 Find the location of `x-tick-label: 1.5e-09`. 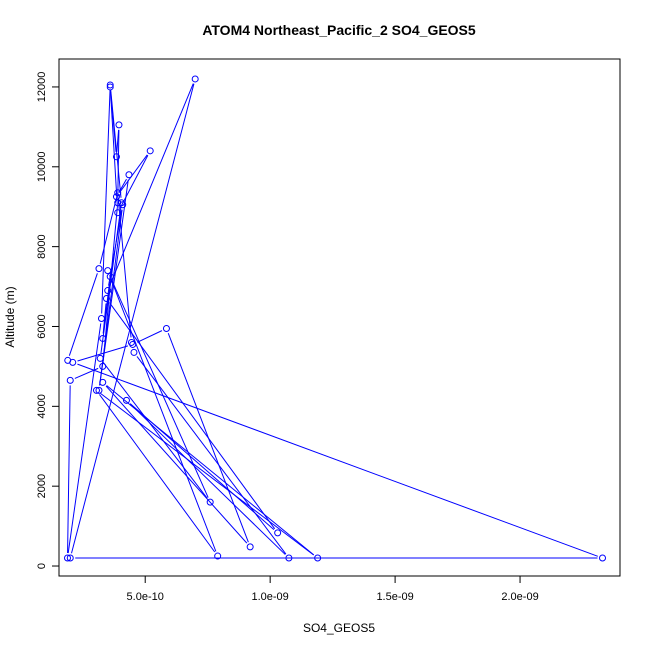

x-tick-label: 1.5e-09 is located at coordinates (394, 597).